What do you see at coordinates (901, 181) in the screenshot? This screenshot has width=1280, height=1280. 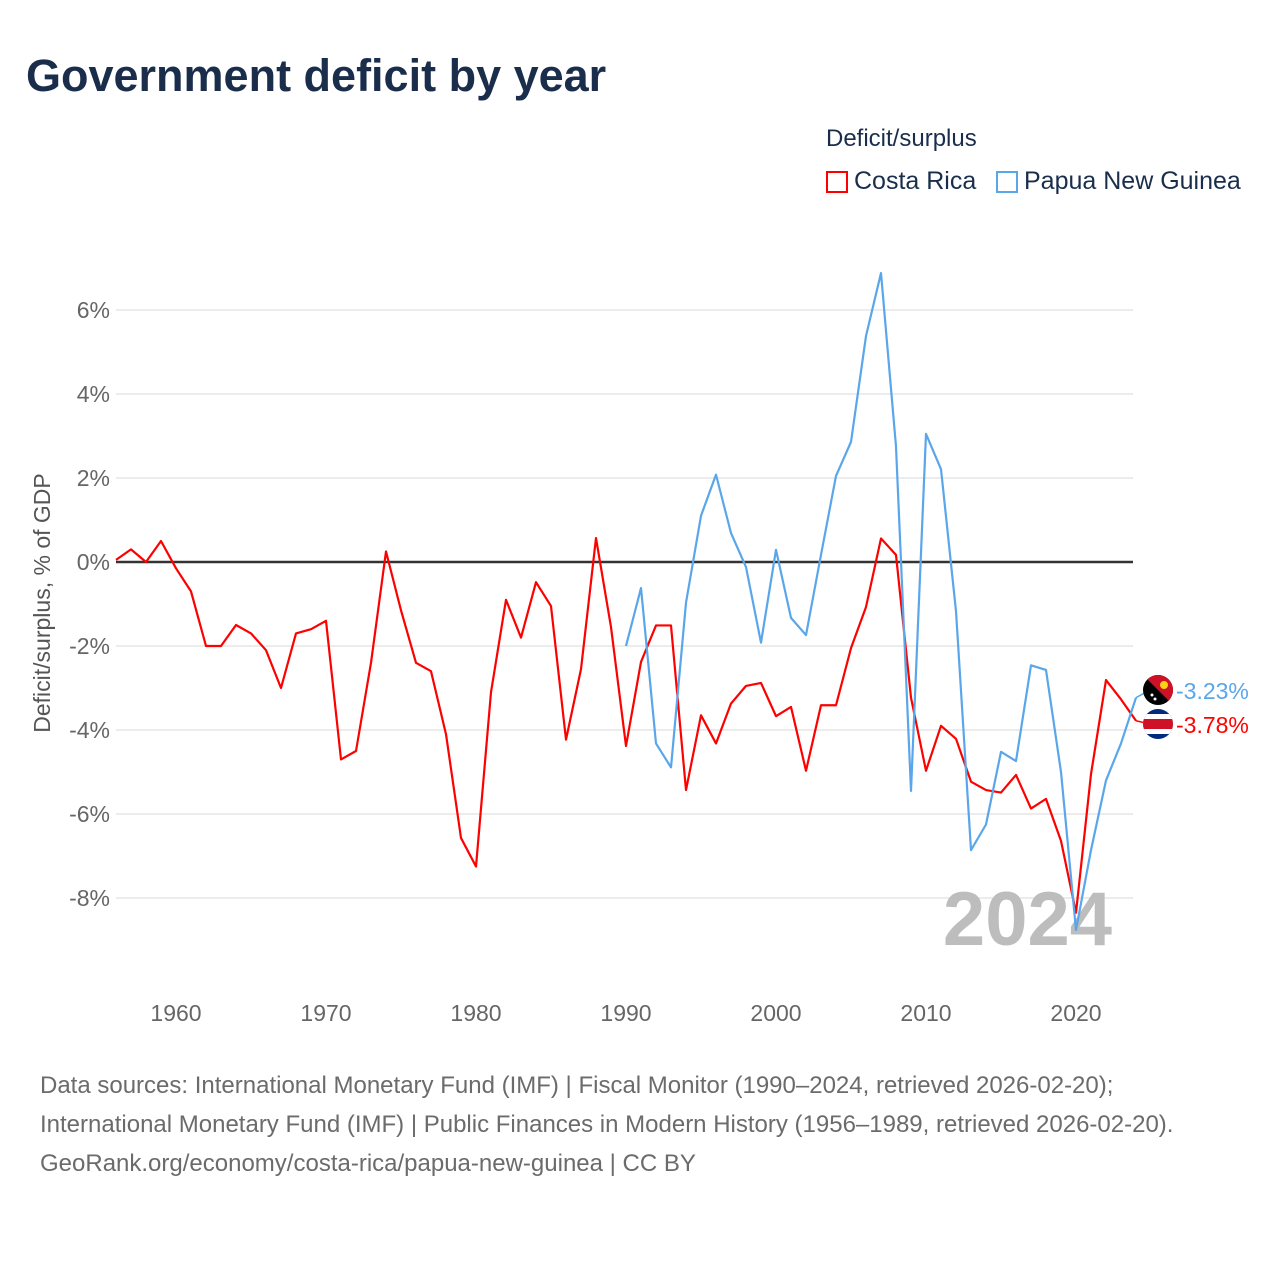 I see `legend-item-costa-rica: Costa Rica` at bounding box center [901, 181].